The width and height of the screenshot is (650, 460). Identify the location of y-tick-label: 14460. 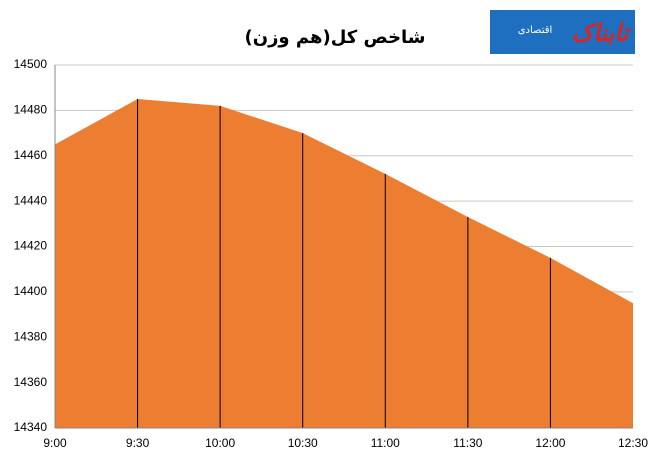
(31, 155).